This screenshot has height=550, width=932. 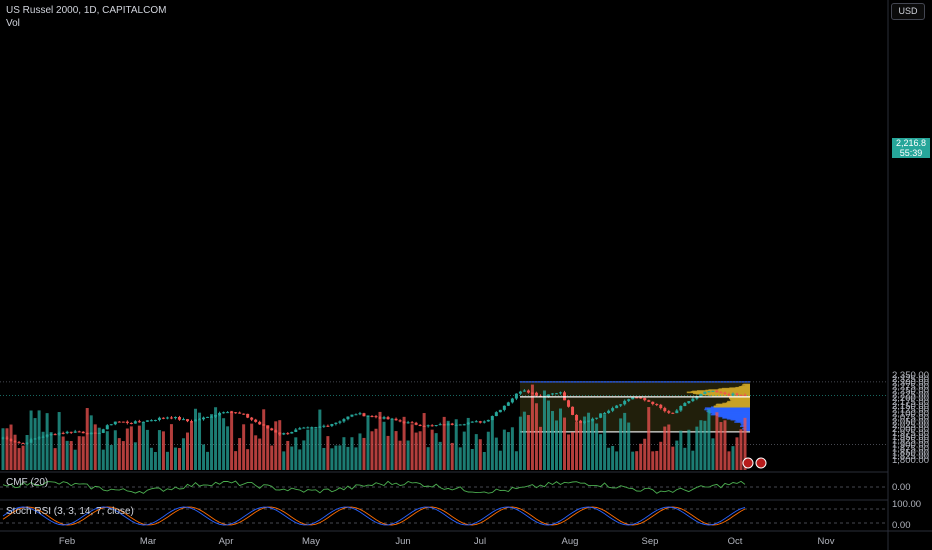 I want to click on price-tick-label: 2,075.00, so click(x=910, y=417).